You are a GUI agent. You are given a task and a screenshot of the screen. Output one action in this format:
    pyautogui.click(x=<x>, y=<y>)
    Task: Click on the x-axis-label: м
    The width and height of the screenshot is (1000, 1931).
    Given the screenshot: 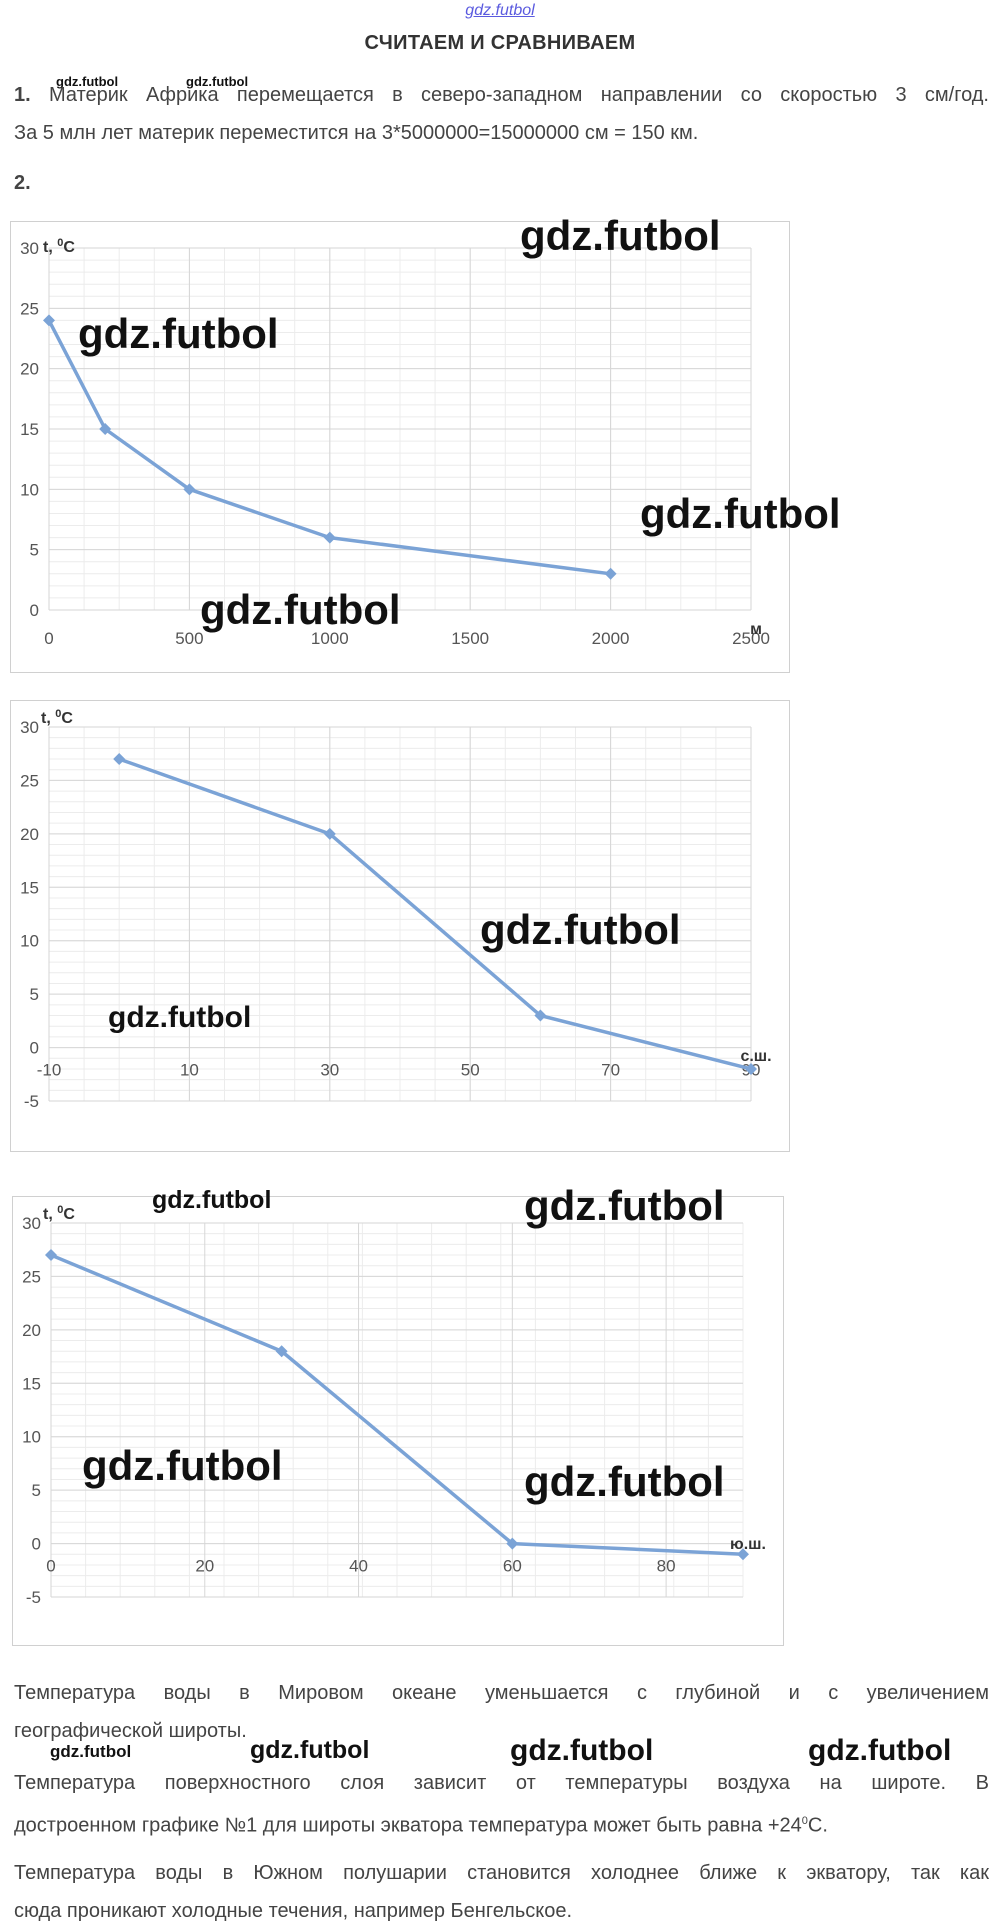 What is the action you would take?
    pyautogui.click(x=756, y=629)
    